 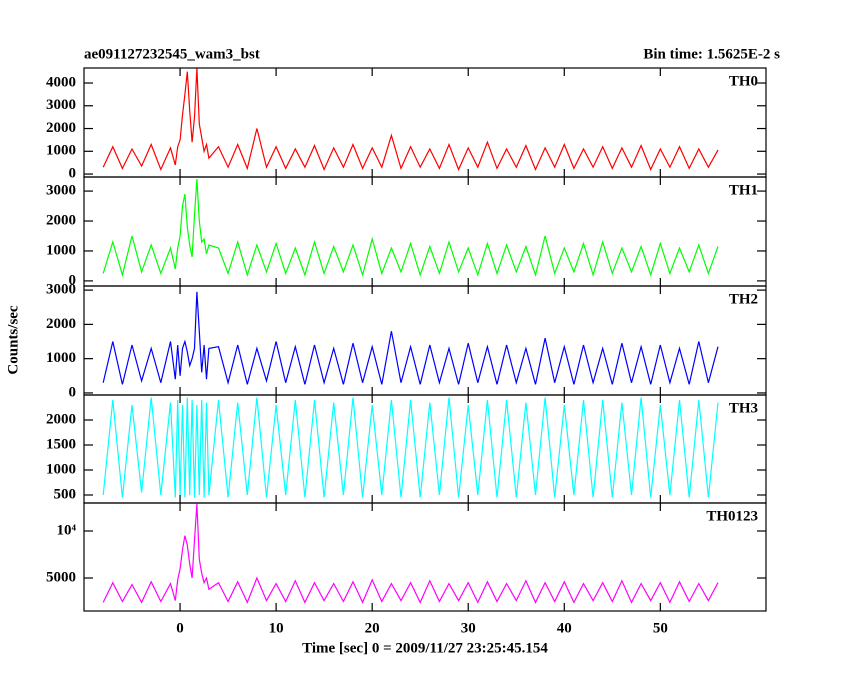 What do you see at coordinates (61, 444) in the screenshot?
I see `y-tick-label: 1500` at bounding box center [61, 444].